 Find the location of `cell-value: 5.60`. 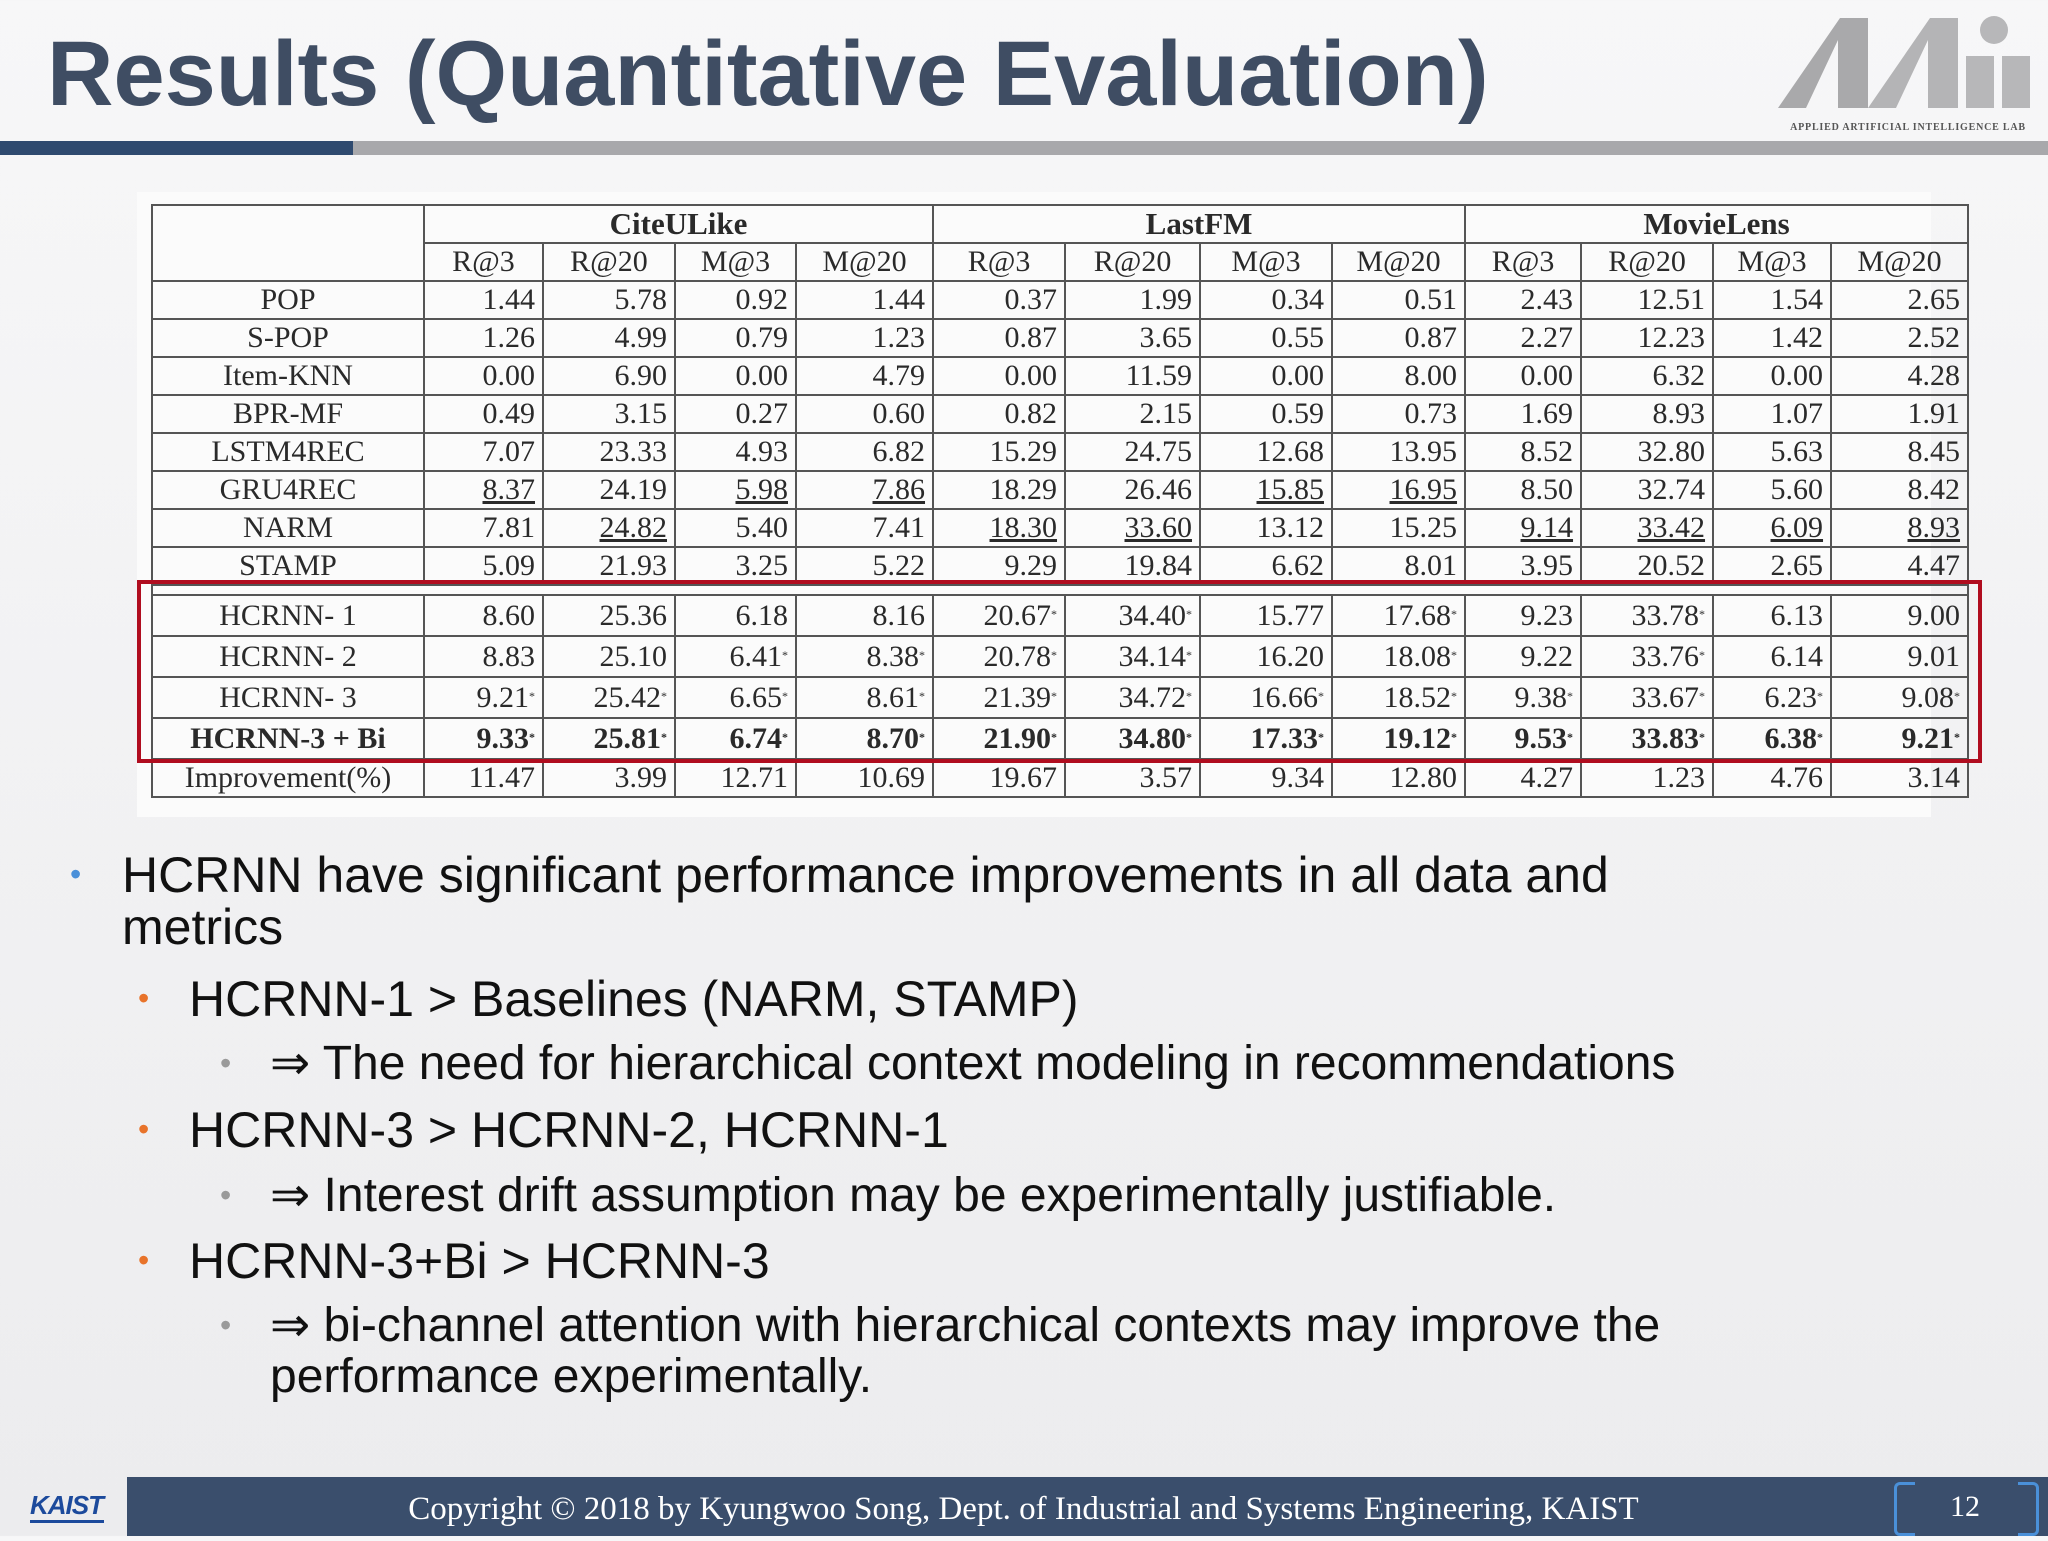

cell-value: 5.60 is located at coordinates (1797, 489).